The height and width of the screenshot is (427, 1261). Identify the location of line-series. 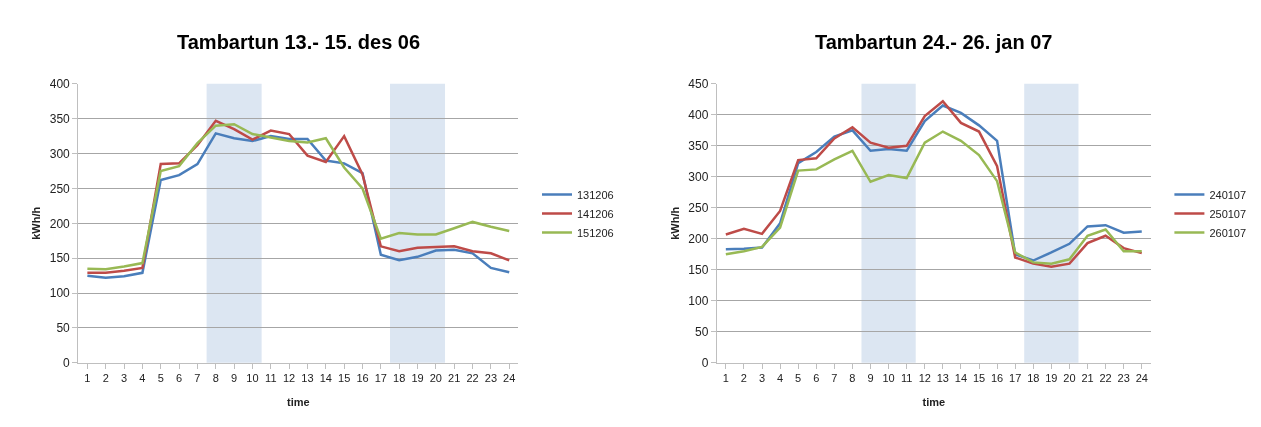
(934, 197).